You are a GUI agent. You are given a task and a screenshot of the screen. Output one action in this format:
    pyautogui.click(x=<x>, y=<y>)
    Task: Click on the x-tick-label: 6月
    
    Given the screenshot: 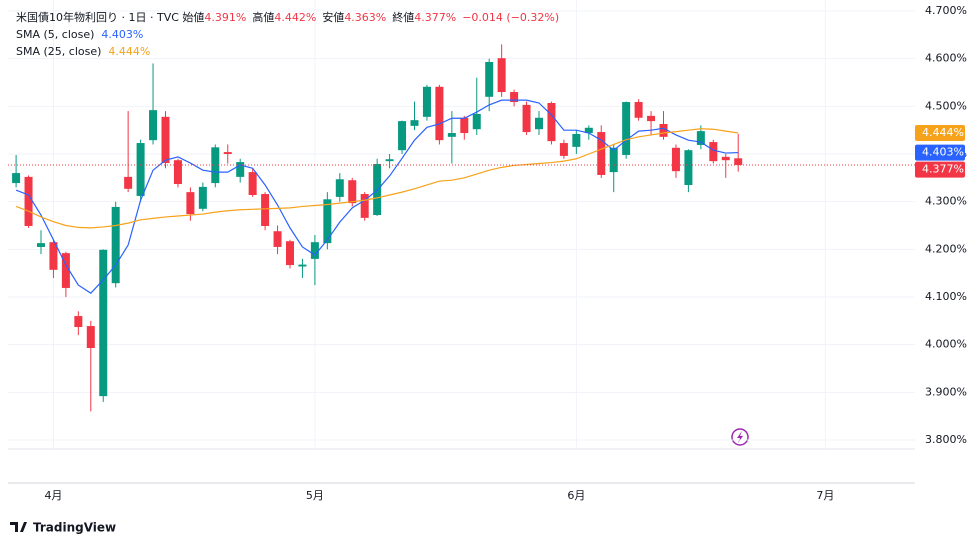 What is the action you would take?
    pyautogui.click(x=576, y=495)
    